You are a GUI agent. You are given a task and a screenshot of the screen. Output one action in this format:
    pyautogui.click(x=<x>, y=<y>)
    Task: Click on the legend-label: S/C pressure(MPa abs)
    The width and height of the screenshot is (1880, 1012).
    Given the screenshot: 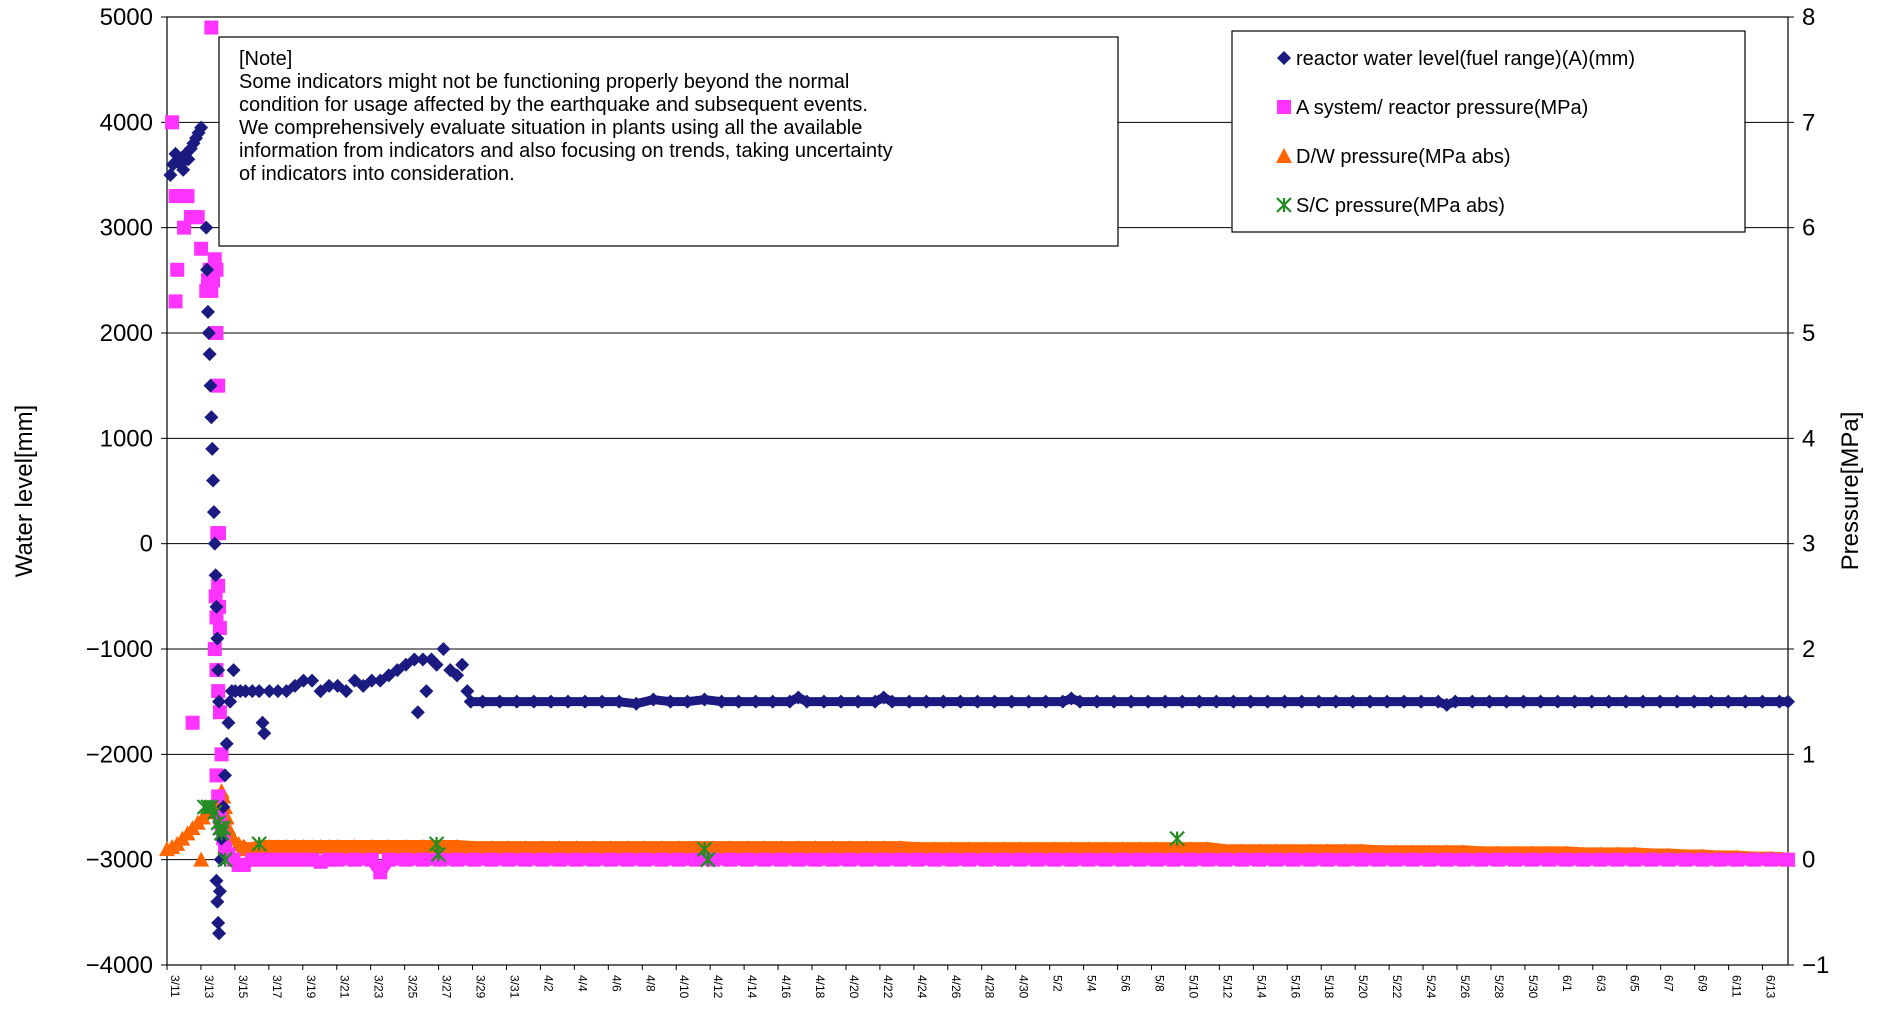 What is the action you would take?
    pyautogui.click(x=1400, y=206)
    